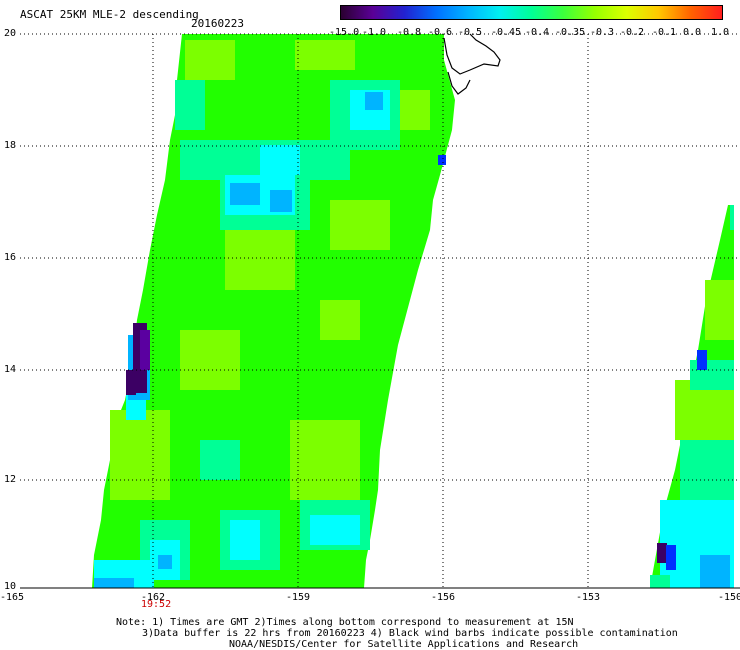  What do you see at coordinates (10, 33) in the screenshot?
I see `lat-label: 20` at bounding box center [10, 33].